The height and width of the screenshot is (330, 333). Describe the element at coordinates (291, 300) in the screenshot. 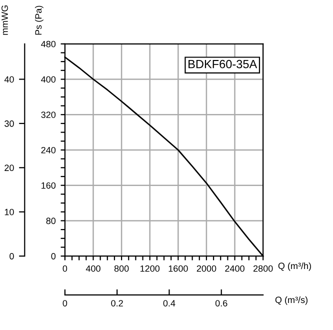

I see `x2-axis-title: Q (m³/s)` at that location.